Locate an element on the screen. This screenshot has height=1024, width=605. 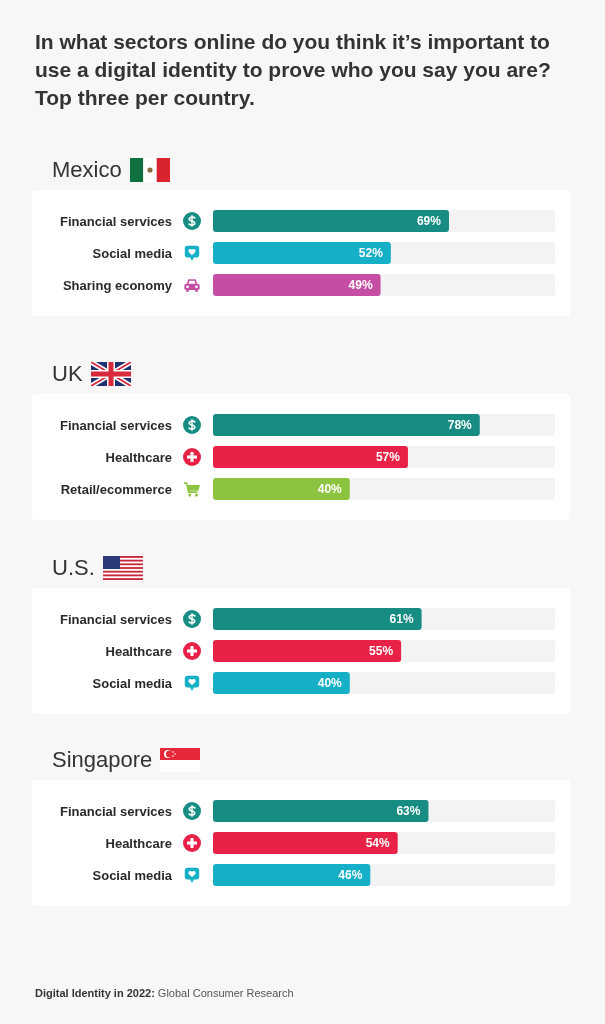
data-label: 78% is located at coordinates (460, 425).